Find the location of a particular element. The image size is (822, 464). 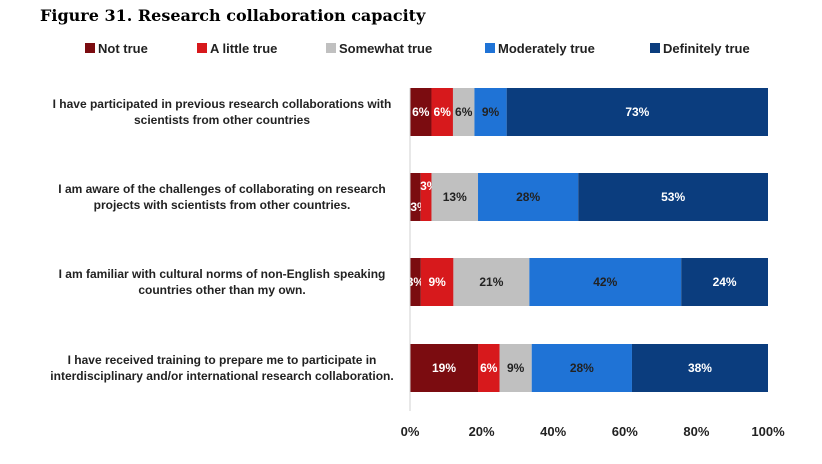

data-label: 38% is located at coordinates (700, 368).